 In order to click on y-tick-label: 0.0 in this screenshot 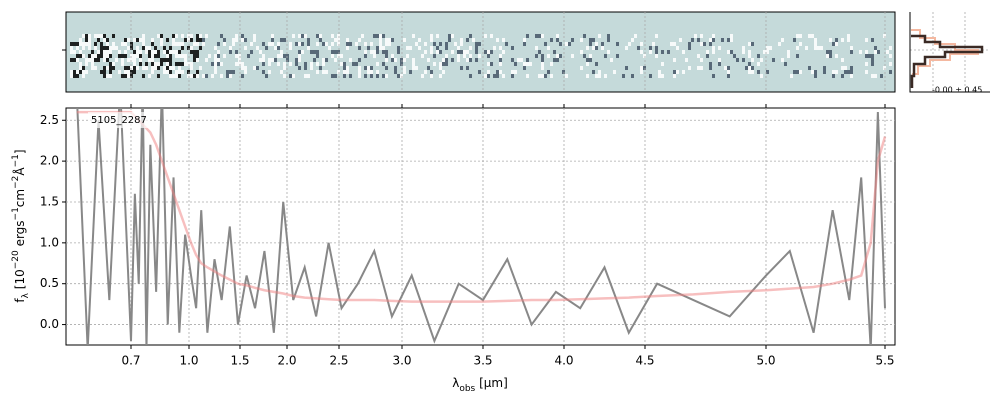, I will do `click(49, 324)`.